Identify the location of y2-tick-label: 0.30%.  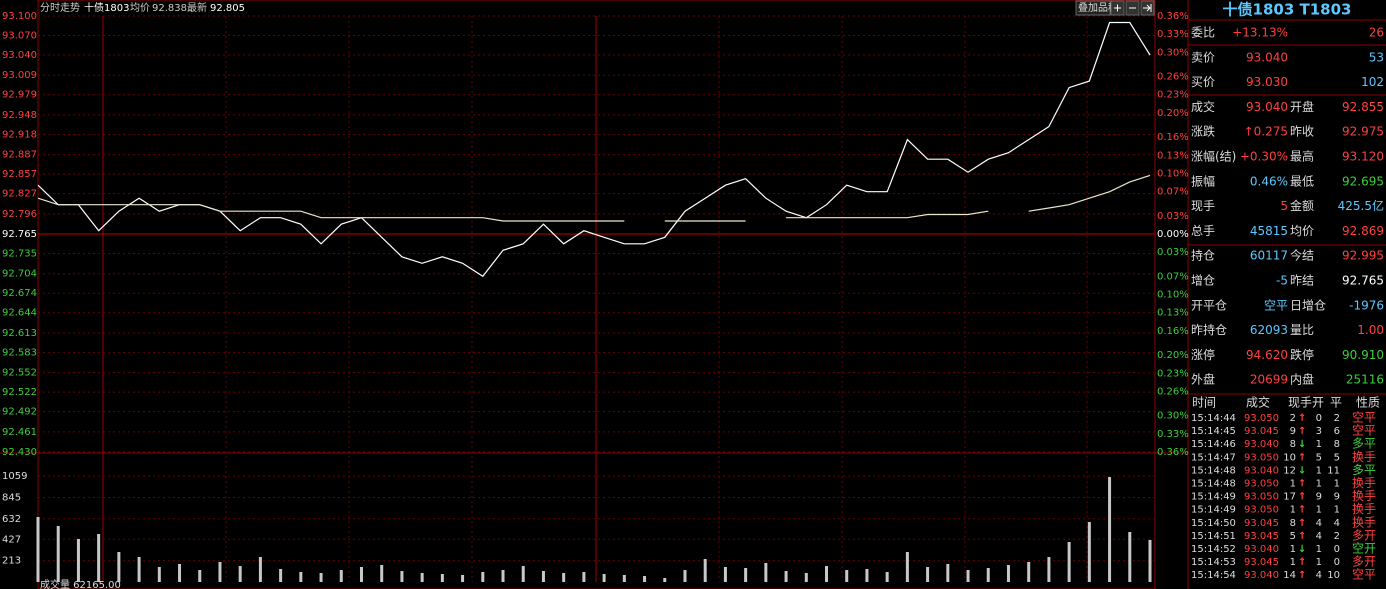
(1173, 52).